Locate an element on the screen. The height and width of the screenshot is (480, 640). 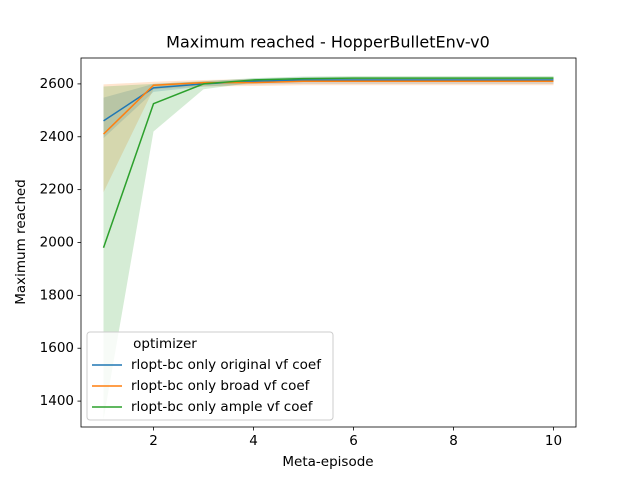
x-tick-label: 6 is located at coordinates (353, 441).